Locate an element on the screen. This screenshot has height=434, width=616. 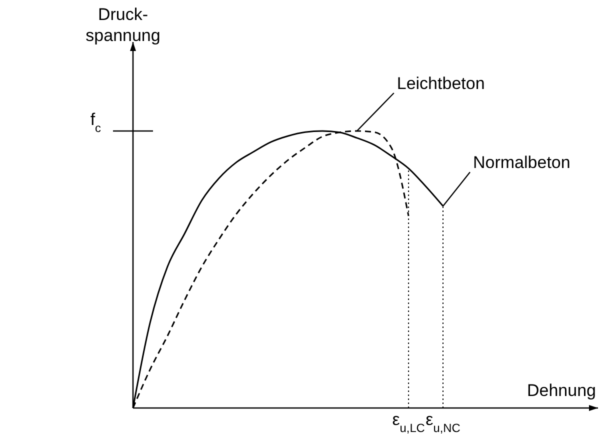
text: Leichtbeton is located at coordinates (440, 83).